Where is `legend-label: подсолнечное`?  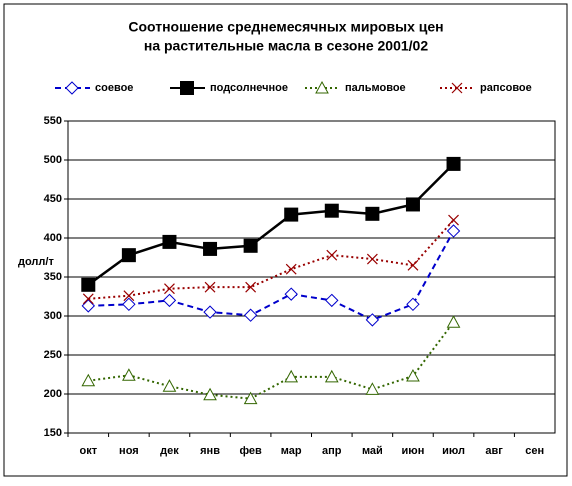
legend-label: подсолнечное is located at coordinates (249, 88).